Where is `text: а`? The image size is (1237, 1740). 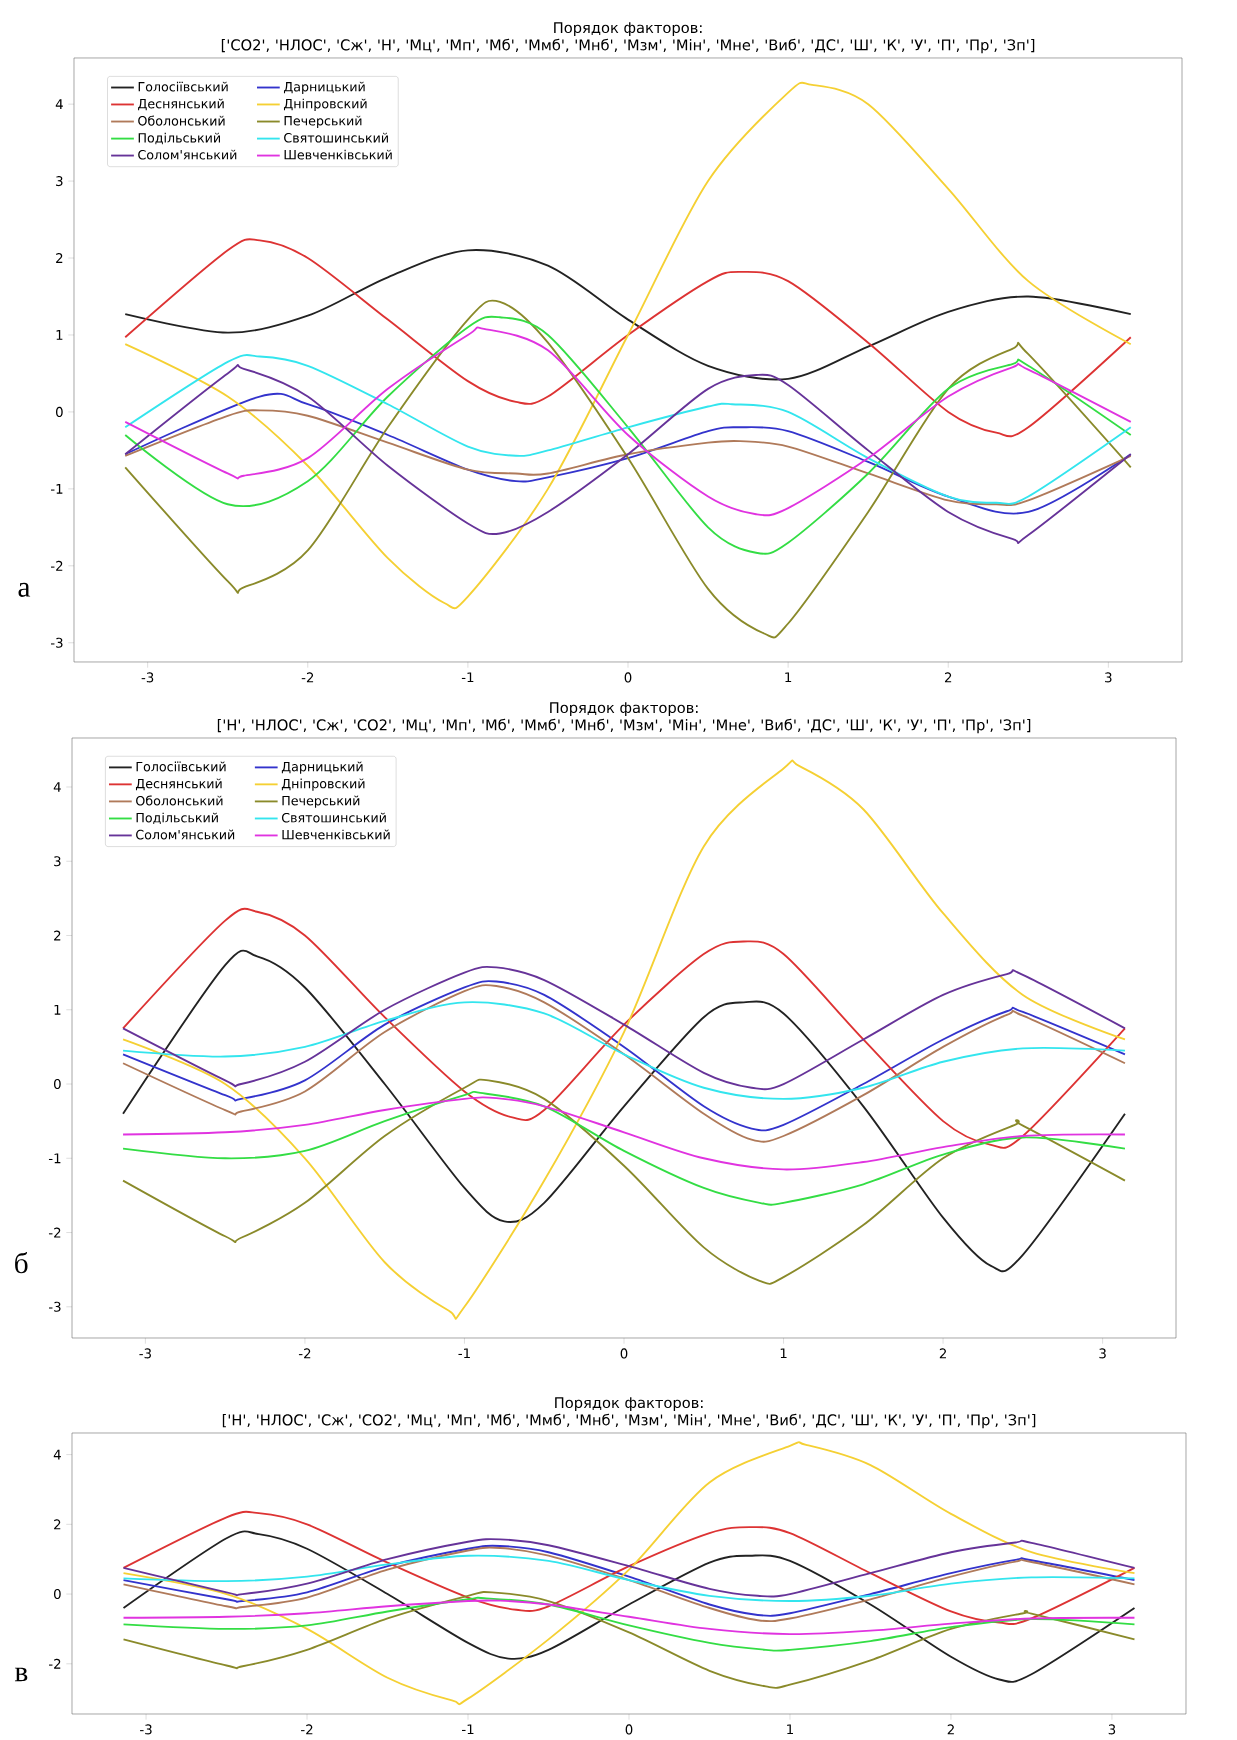
text: а is located at coordinates (24, 589).